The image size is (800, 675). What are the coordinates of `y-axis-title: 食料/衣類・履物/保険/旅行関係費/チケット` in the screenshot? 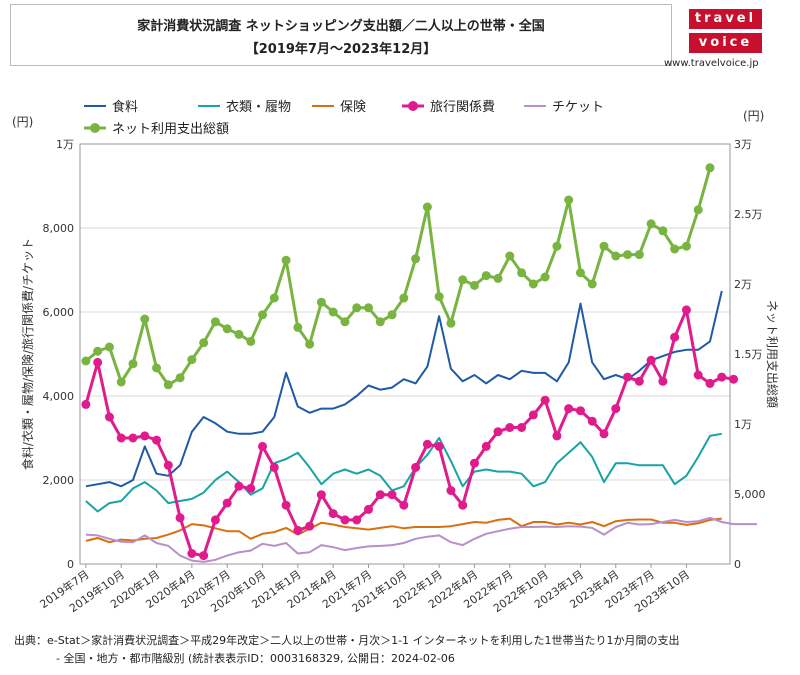 It's located at (27, 354).